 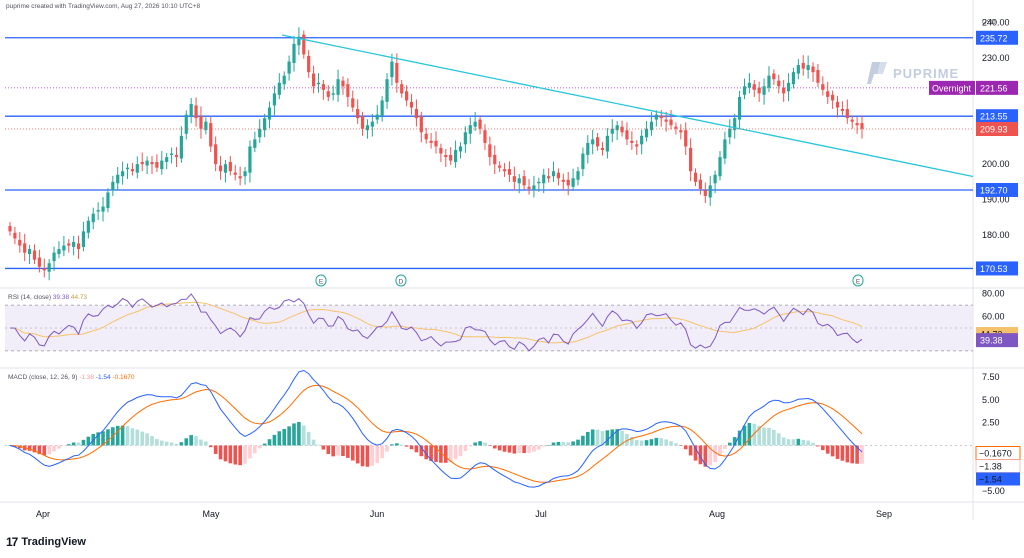 I want to click on rsi-ma-legend-value: 44.73, so click(x=79, y=297).